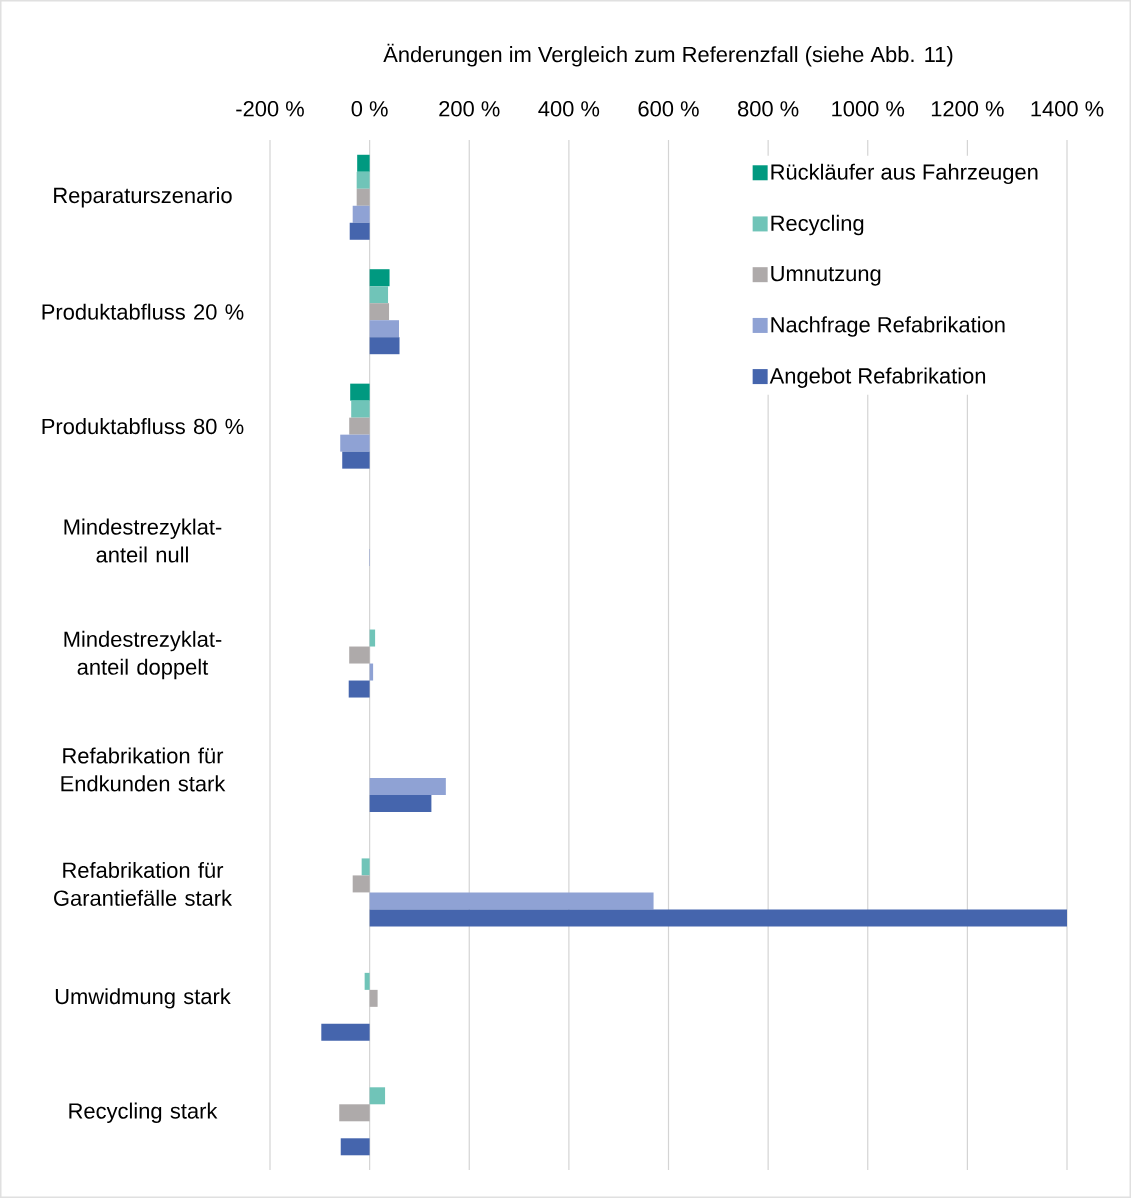 This screenshot has width=1131, height=1198. Describe the element at coordinates (369, 109) in the screenshot. I see `x-tick-label: 0 %` at that location.